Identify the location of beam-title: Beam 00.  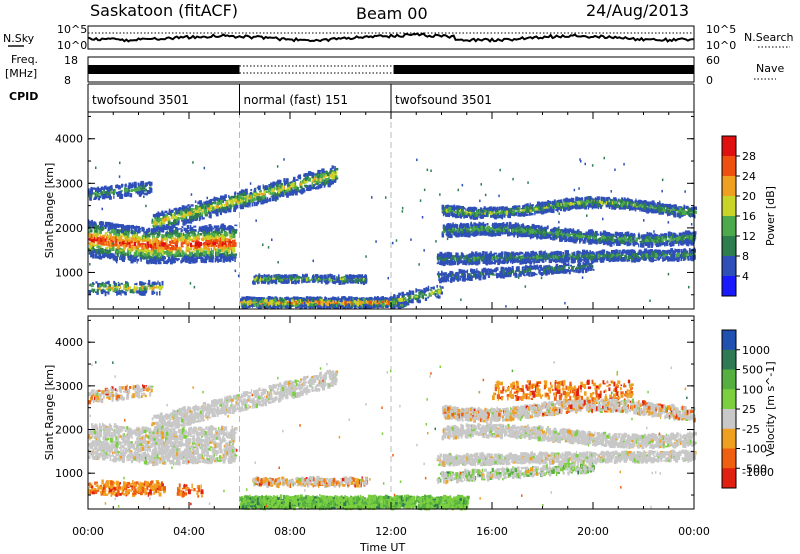
(392, 13).